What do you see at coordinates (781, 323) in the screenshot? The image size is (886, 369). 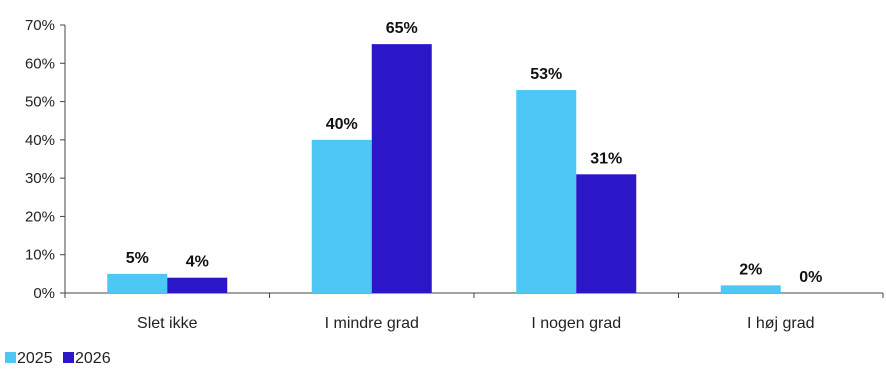 I see `x-category-label: I høj grad` at bounding box center [781, 323].